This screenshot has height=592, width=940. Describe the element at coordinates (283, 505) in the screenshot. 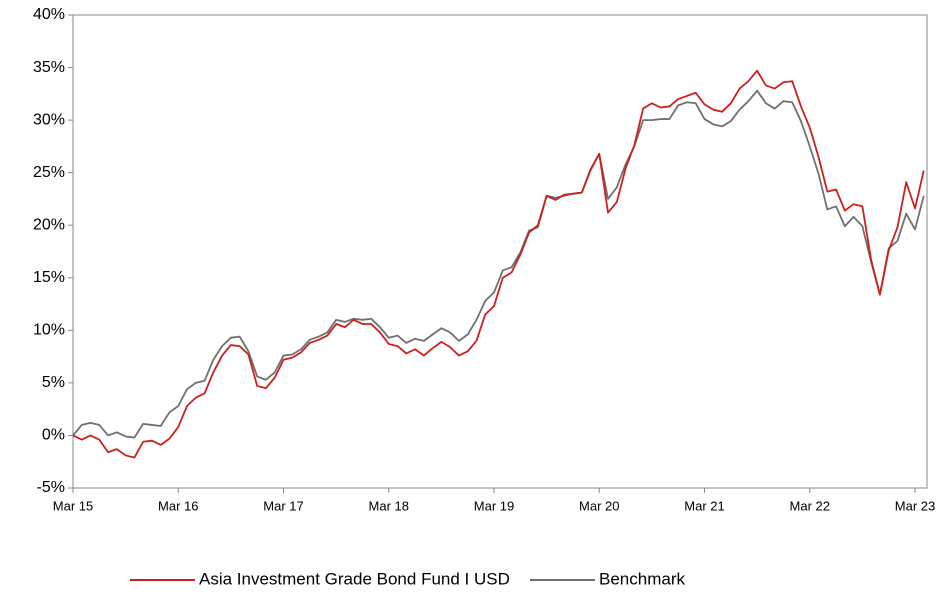

I see `x-tick-label: Mar 17` at that location.